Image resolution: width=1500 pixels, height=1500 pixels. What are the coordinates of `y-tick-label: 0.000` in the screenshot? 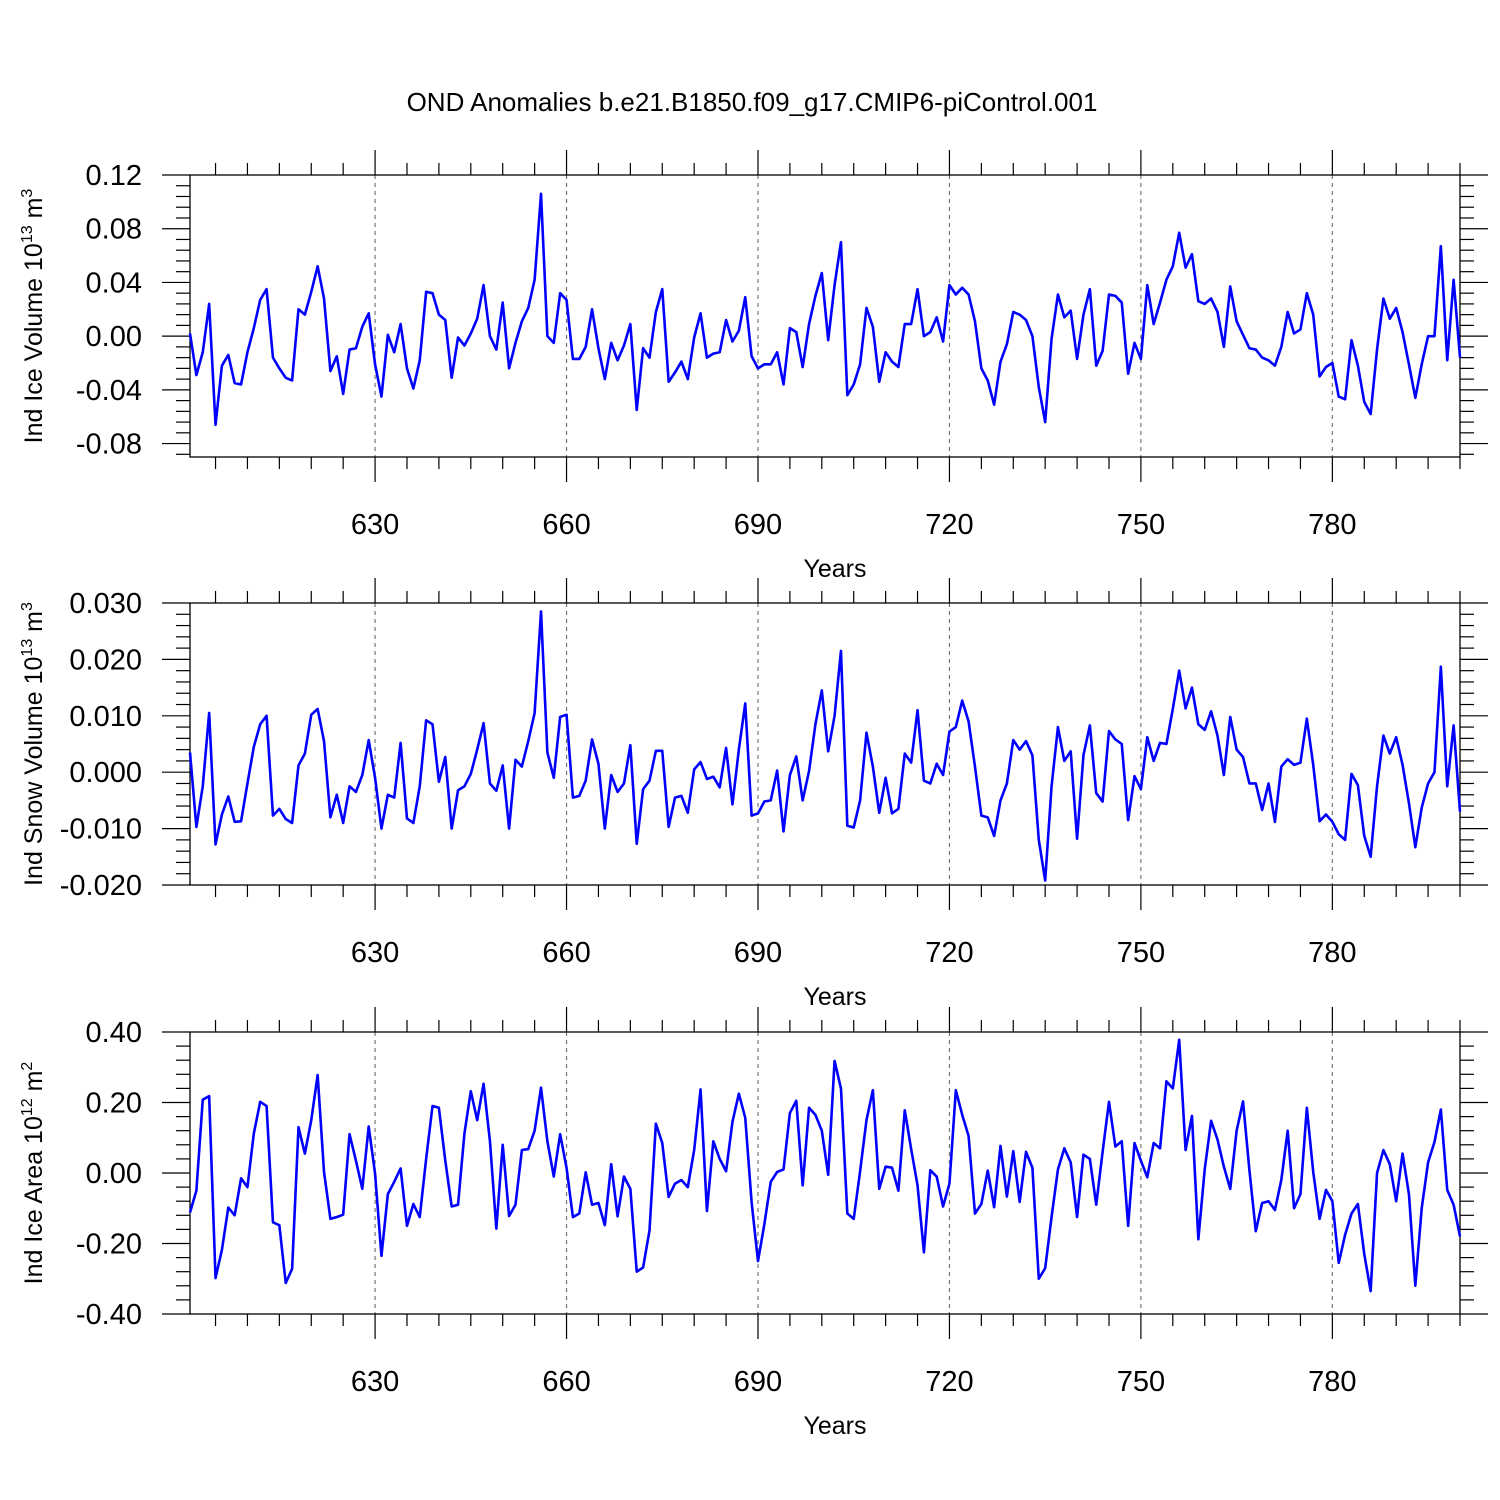 It's located at (105, 773).